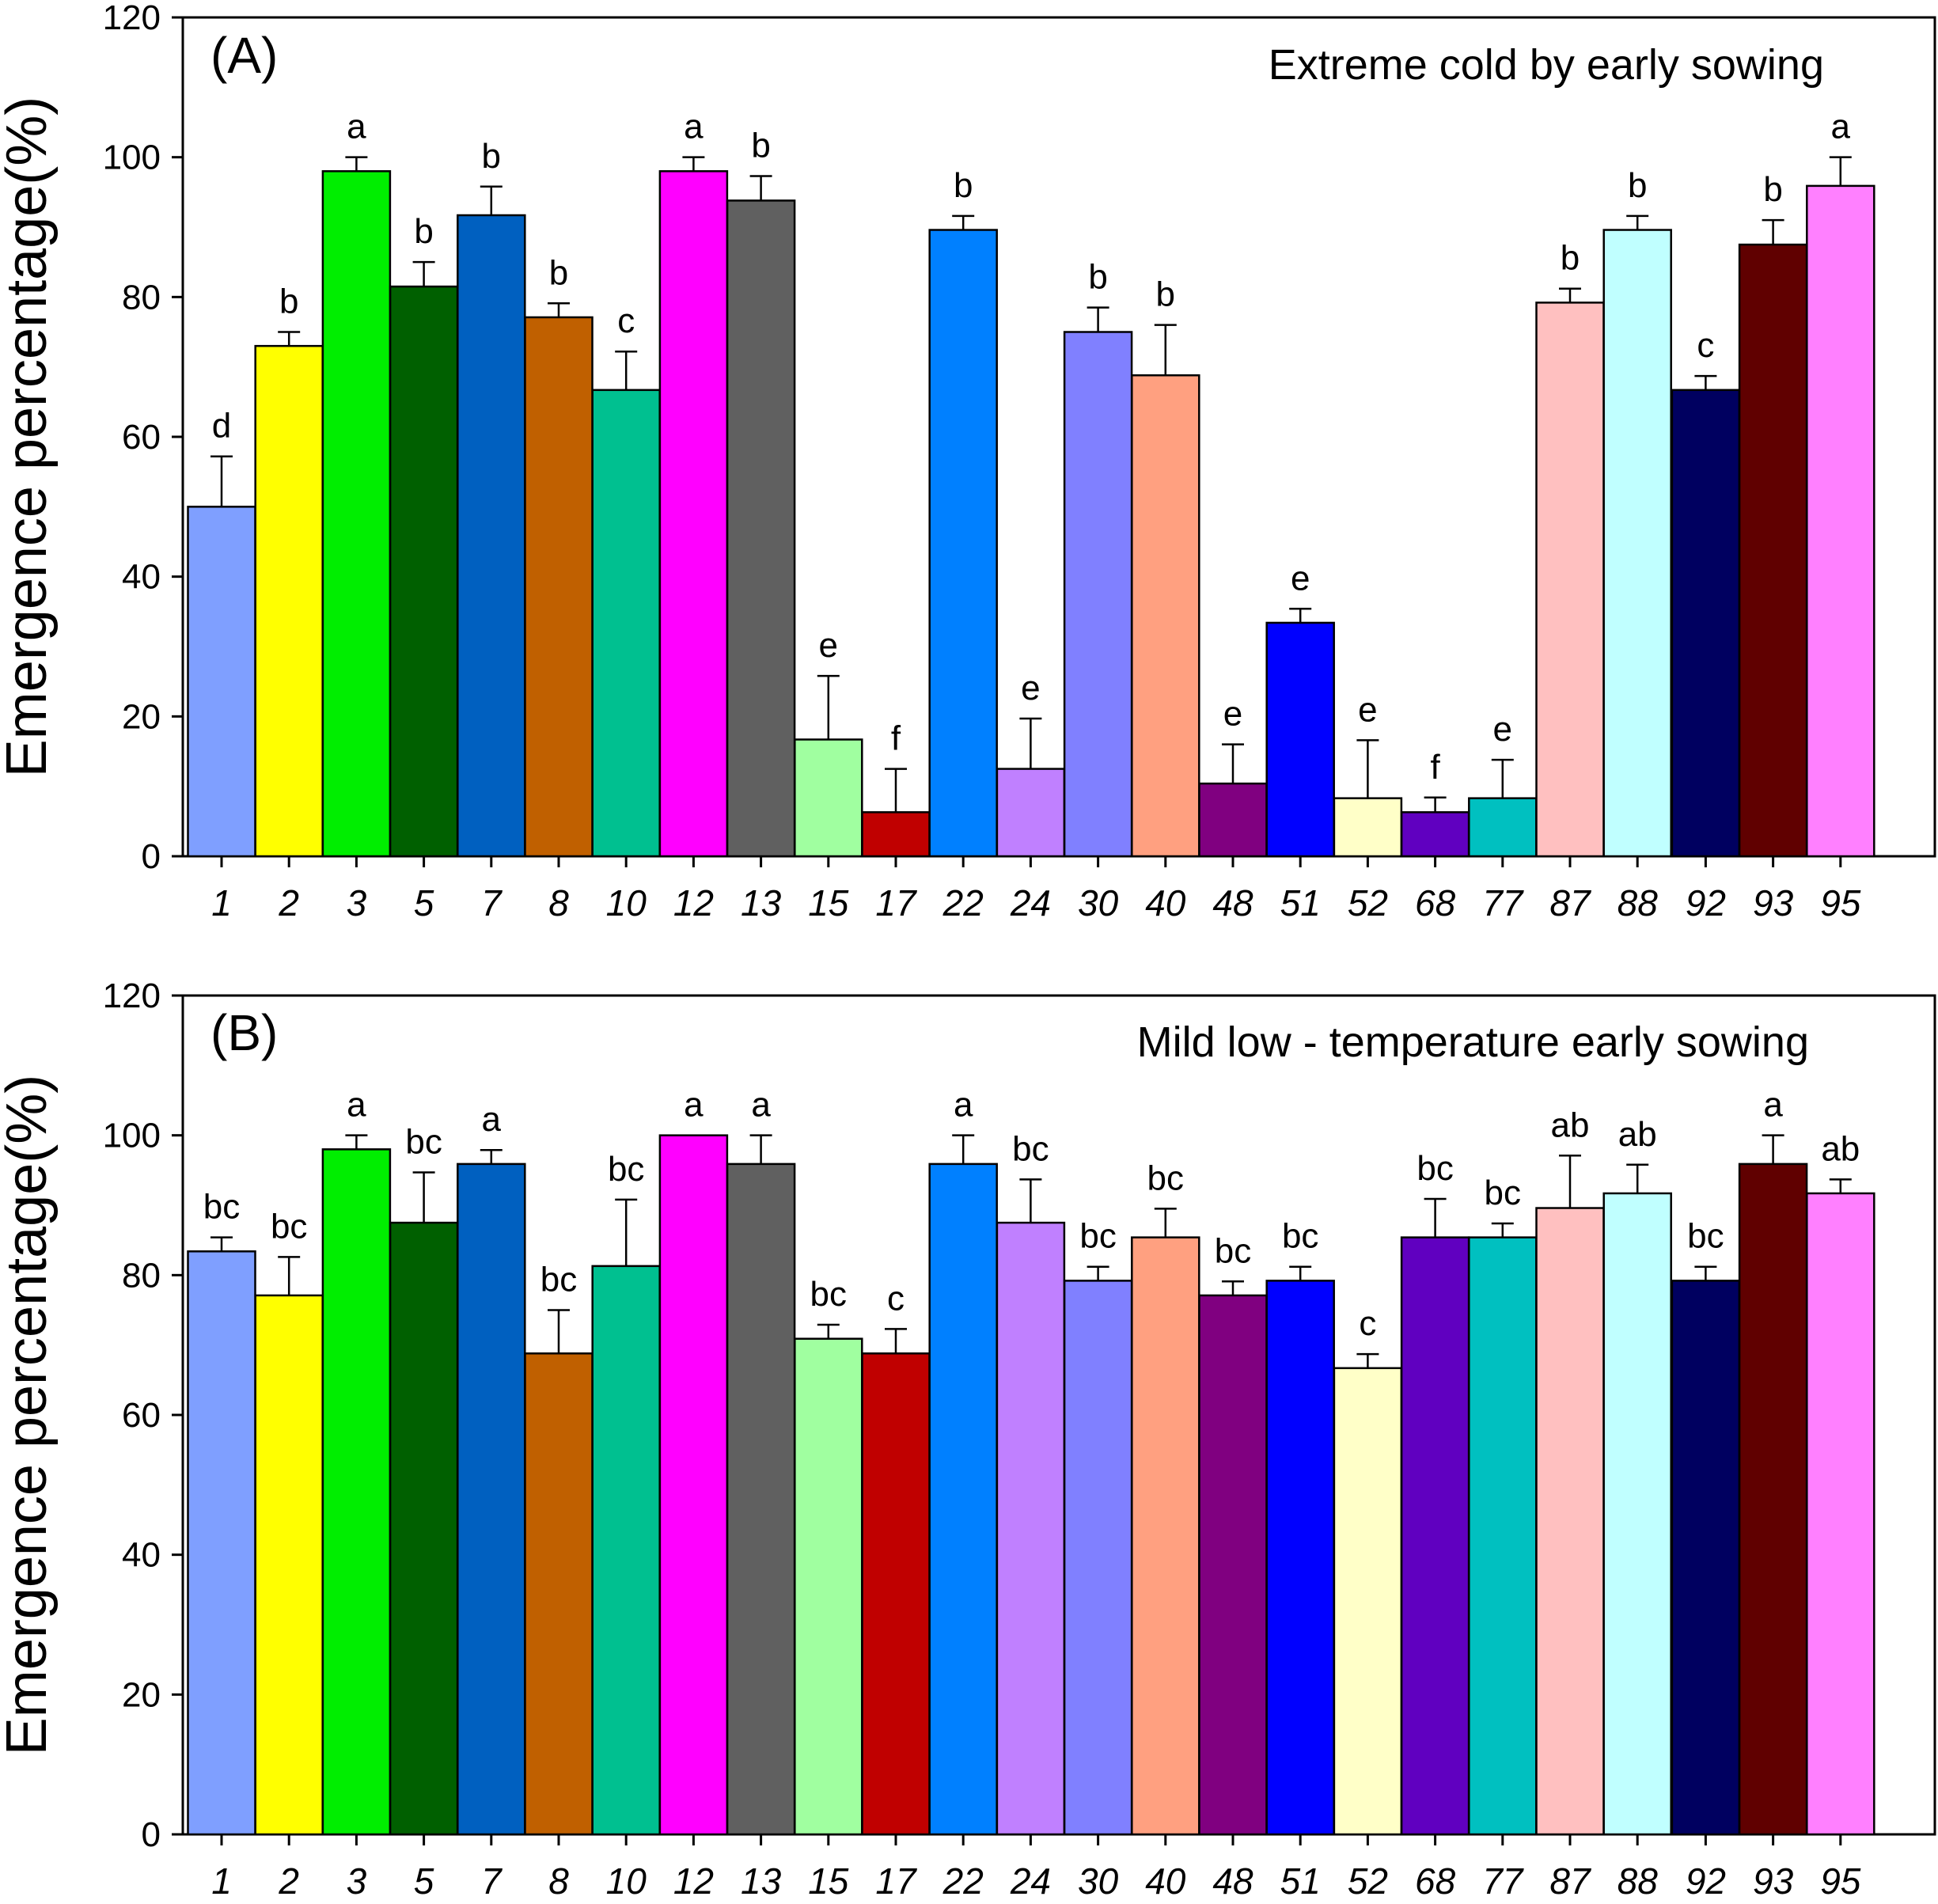  Describe the element at coordinates (1232, 1881) in the screenshot. I see `x-tick-label: 48` at that location.